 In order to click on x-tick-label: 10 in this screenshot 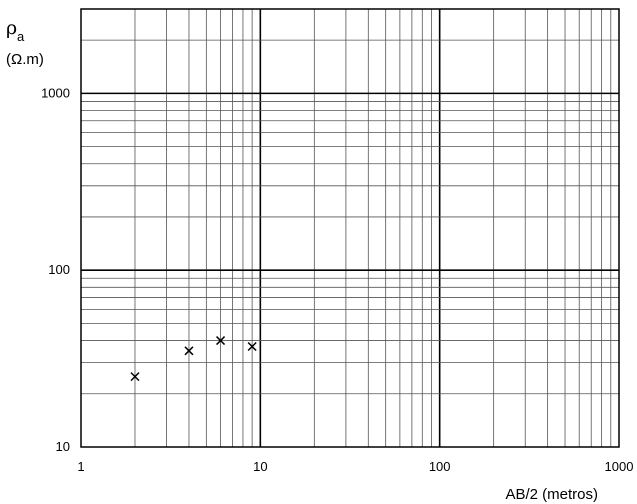, I will do `click(260, 466)`.